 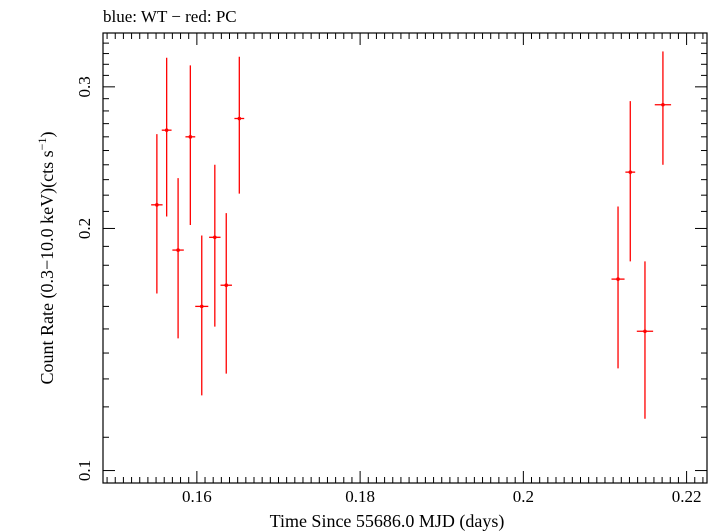 I want to click on x-tick-label: 0.22, so click(x=687, y=496).